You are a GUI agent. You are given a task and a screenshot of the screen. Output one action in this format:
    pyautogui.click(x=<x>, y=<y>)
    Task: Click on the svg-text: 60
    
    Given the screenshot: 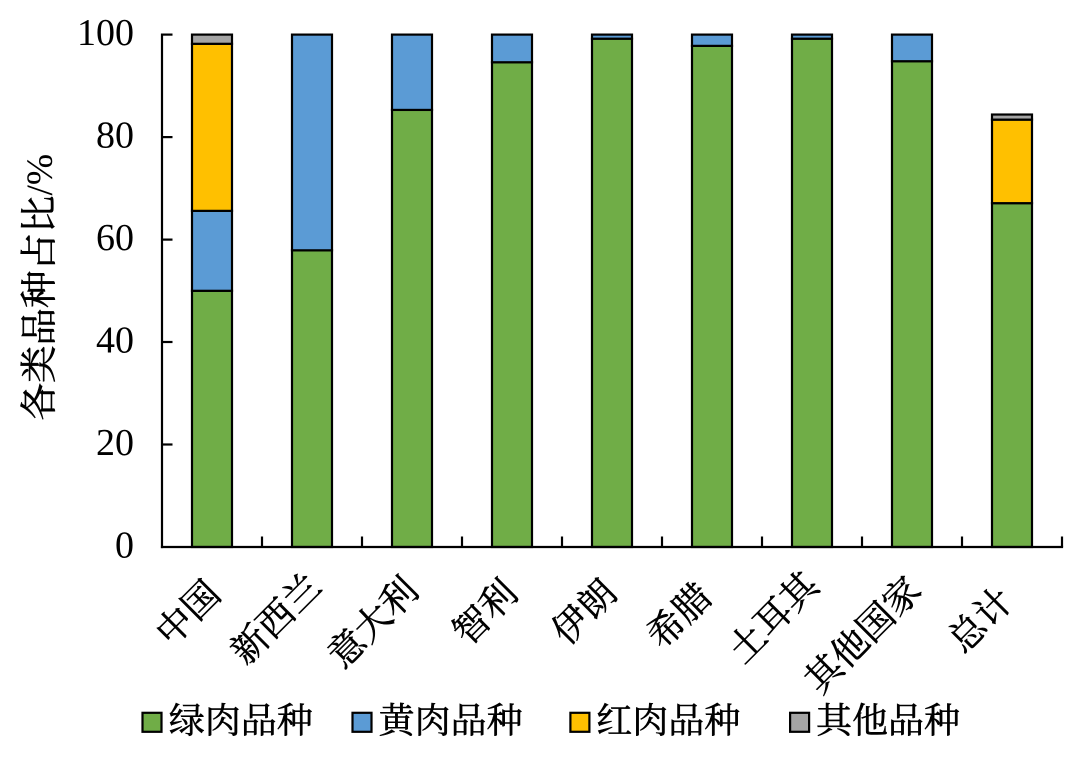 What is the action you would take?
    pyautogui.click(x=115, y=238)
    